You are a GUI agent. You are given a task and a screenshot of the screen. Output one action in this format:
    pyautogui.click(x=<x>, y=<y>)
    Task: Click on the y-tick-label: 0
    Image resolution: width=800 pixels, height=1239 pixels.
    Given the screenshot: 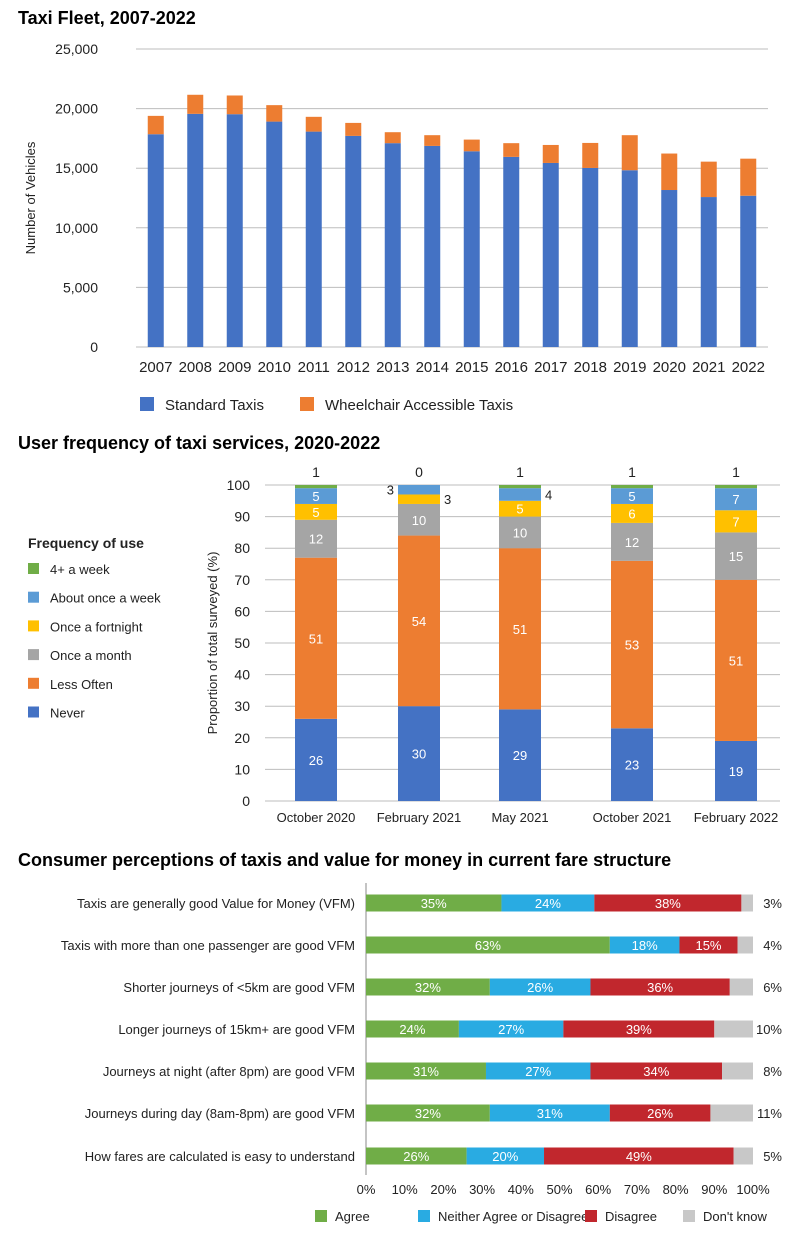 What is the action you would take?
    pyautogui.click(x=94, y=347)
    